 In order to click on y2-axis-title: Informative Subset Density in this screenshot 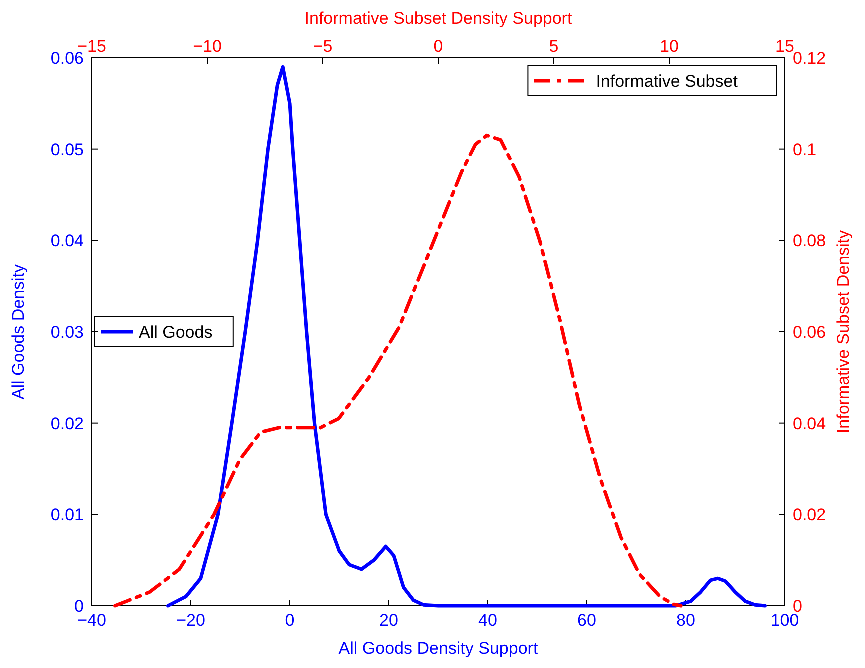, I will do `click(843, 332)`.